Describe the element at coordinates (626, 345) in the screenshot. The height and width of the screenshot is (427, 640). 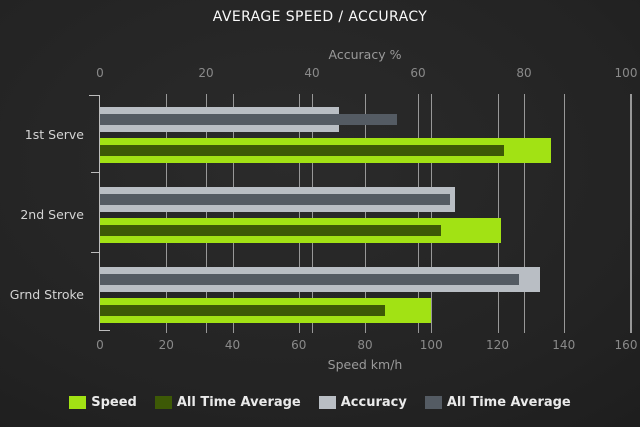
I see `bottom-axis-tick-label: 160` at that location.